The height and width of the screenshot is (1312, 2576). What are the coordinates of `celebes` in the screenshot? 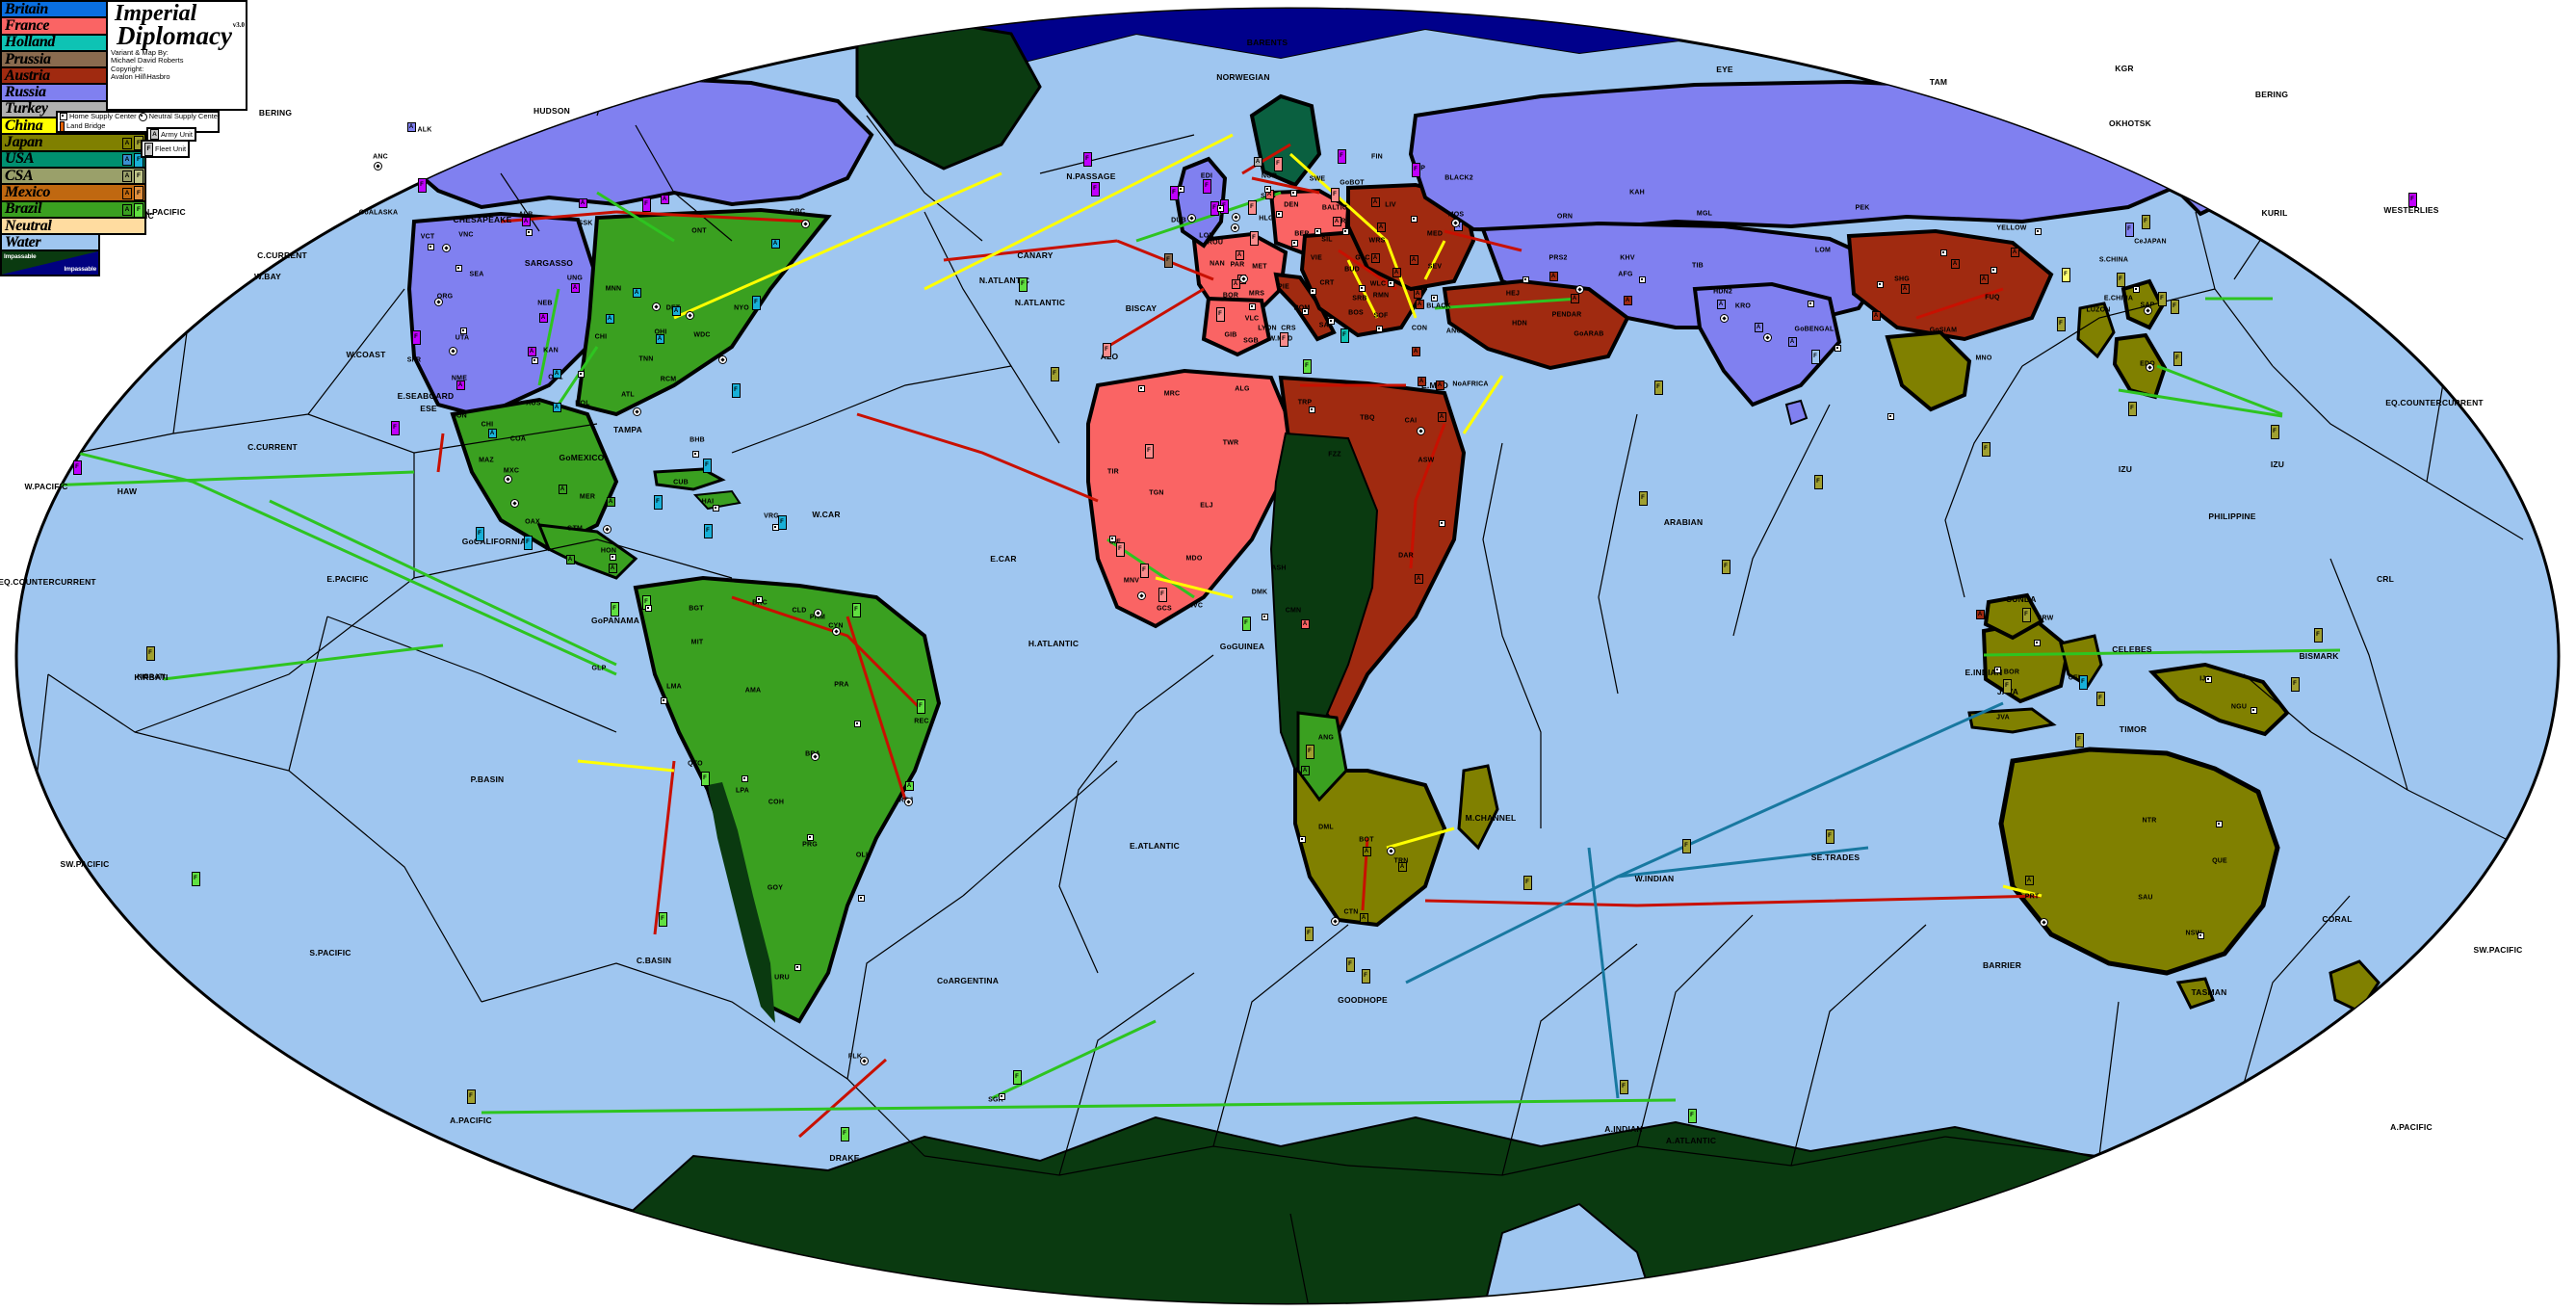 It's located at (2081, 661).